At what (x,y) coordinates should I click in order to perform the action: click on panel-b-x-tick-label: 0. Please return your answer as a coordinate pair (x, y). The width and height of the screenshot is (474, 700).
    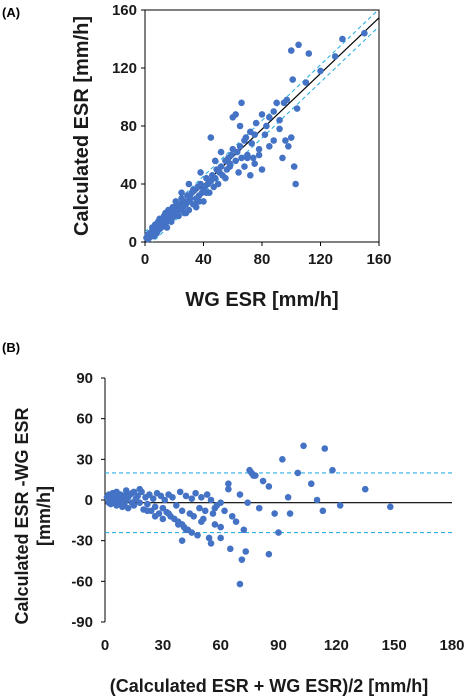
    Looking at the image, I should click on (105, 645).